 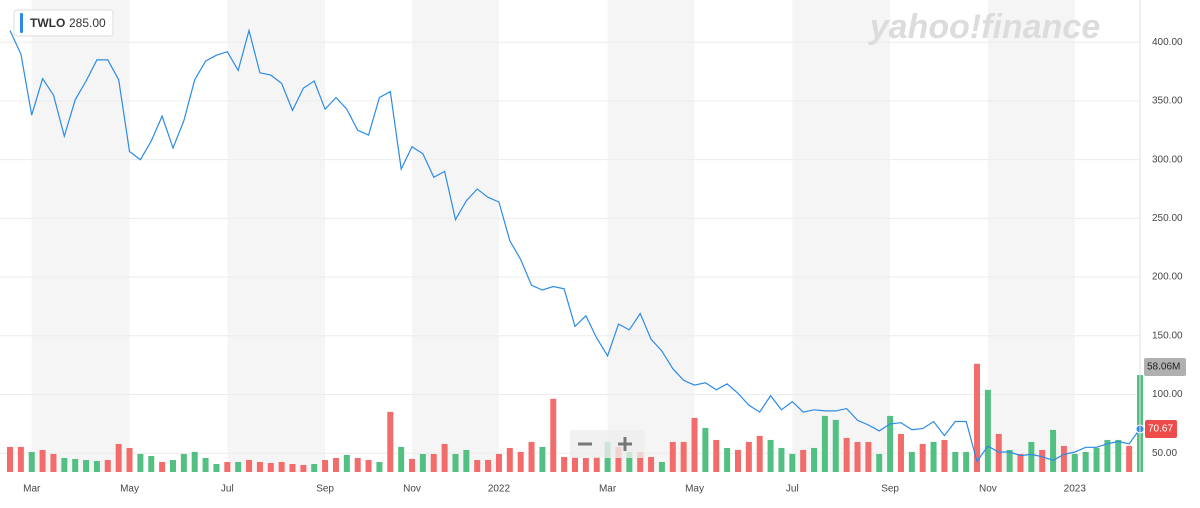 I want to click on watermark: yahoo!finance, so click(x=984, y=27).